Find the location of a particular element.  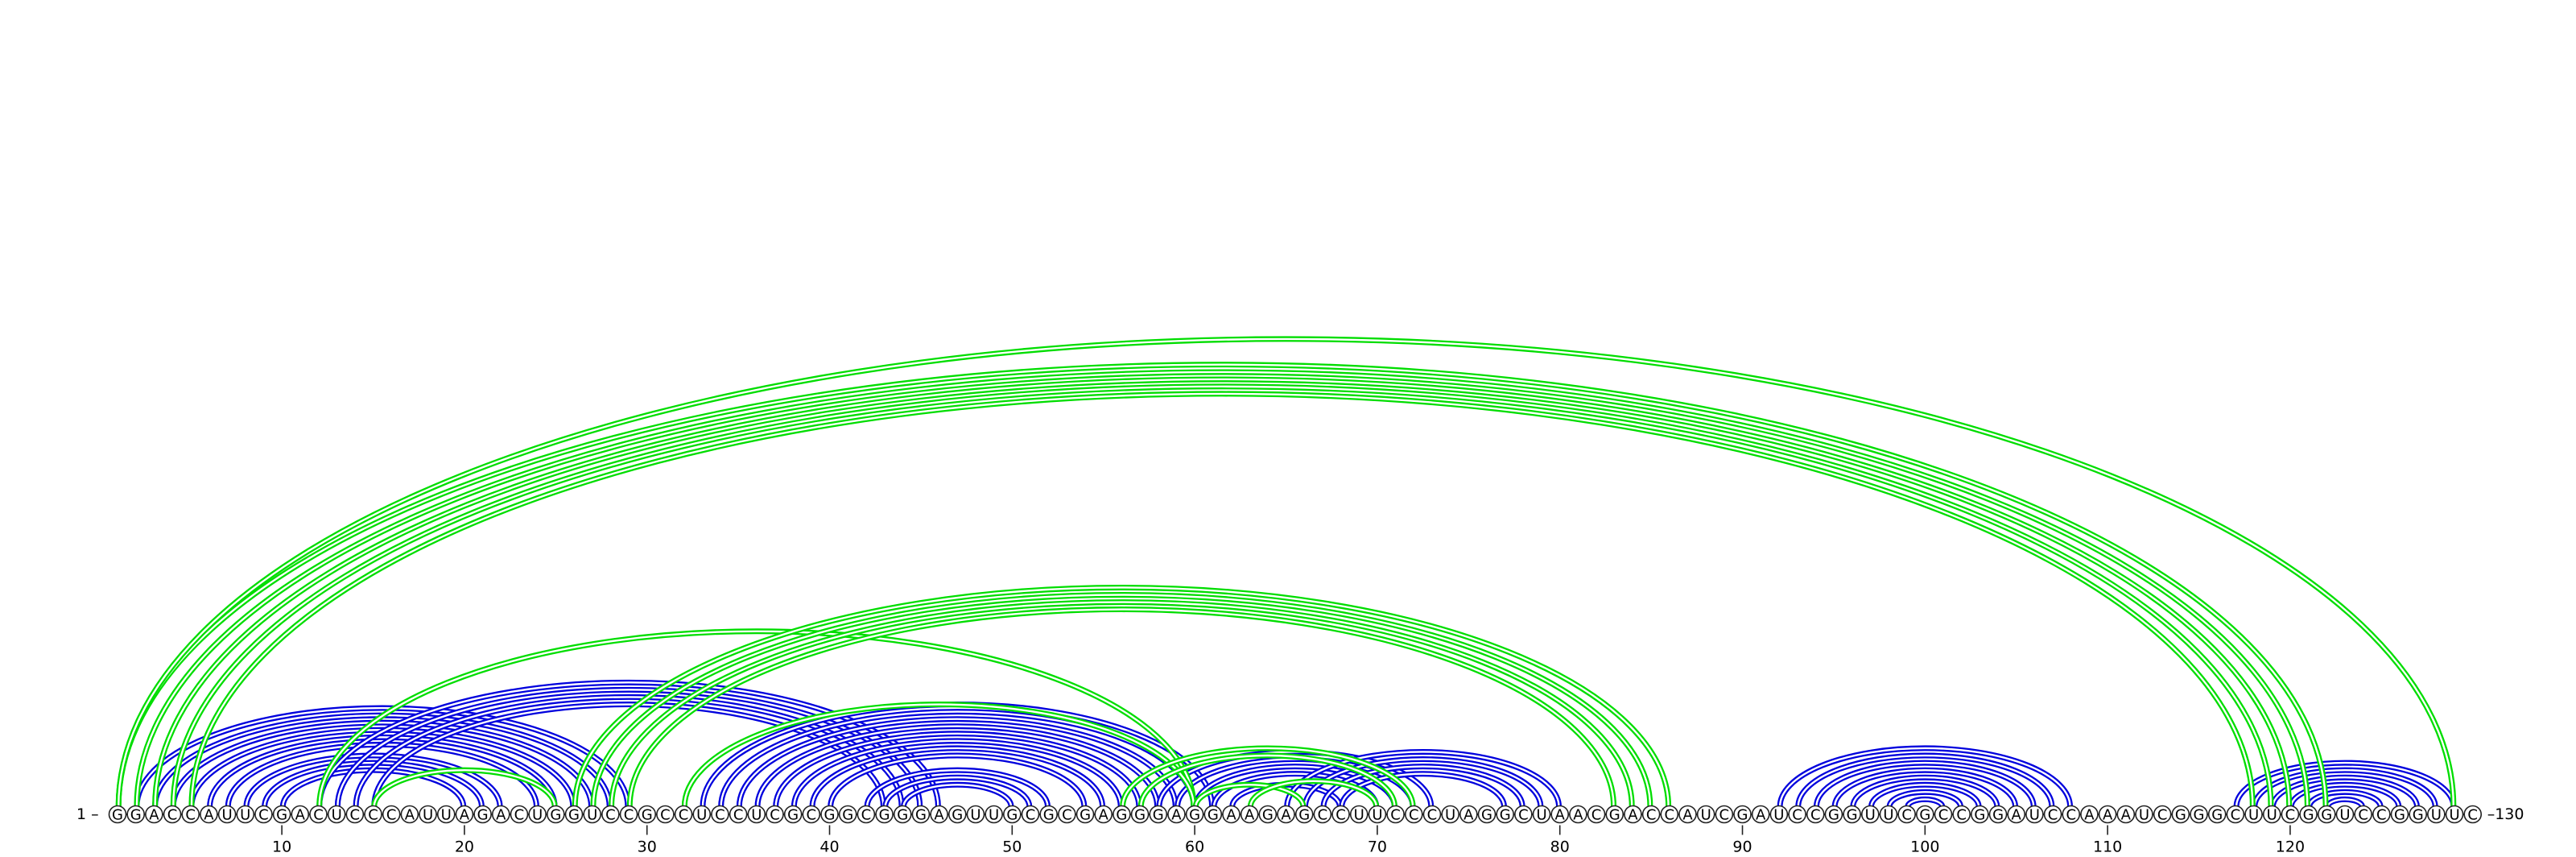

nucleotide-85: C is located at coordinates (1651, 814).